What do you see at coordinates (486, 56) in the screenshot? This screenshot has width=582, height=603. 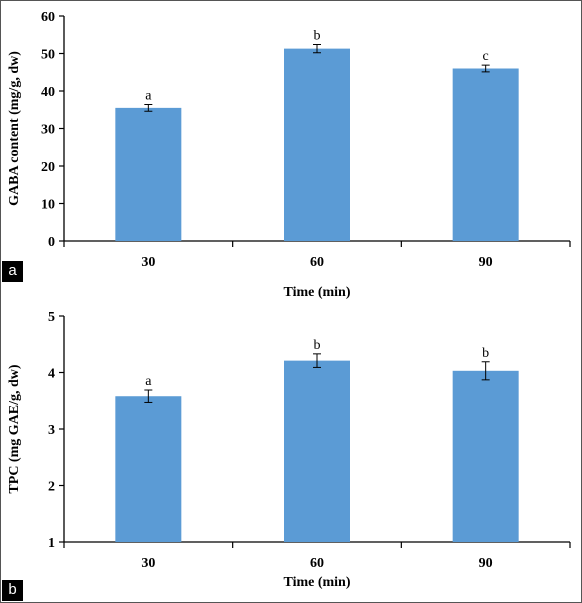 I see `significance-label: c` at bounding box center [486, 56].